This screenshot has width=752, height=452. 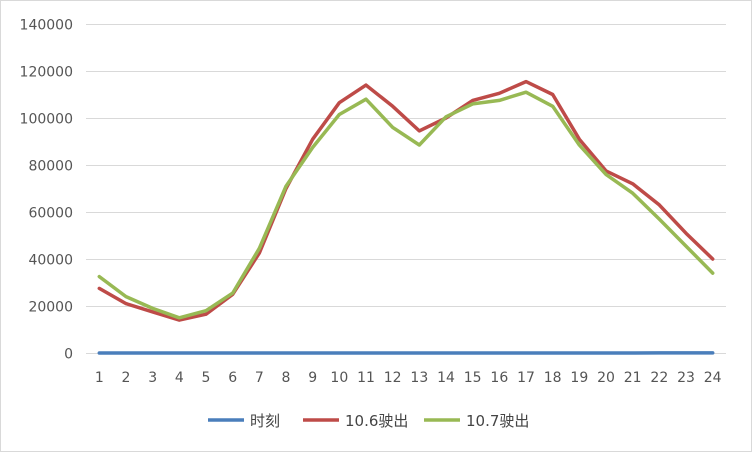 I want to click on x-tick-label: 23, so click(x=686, y=378).